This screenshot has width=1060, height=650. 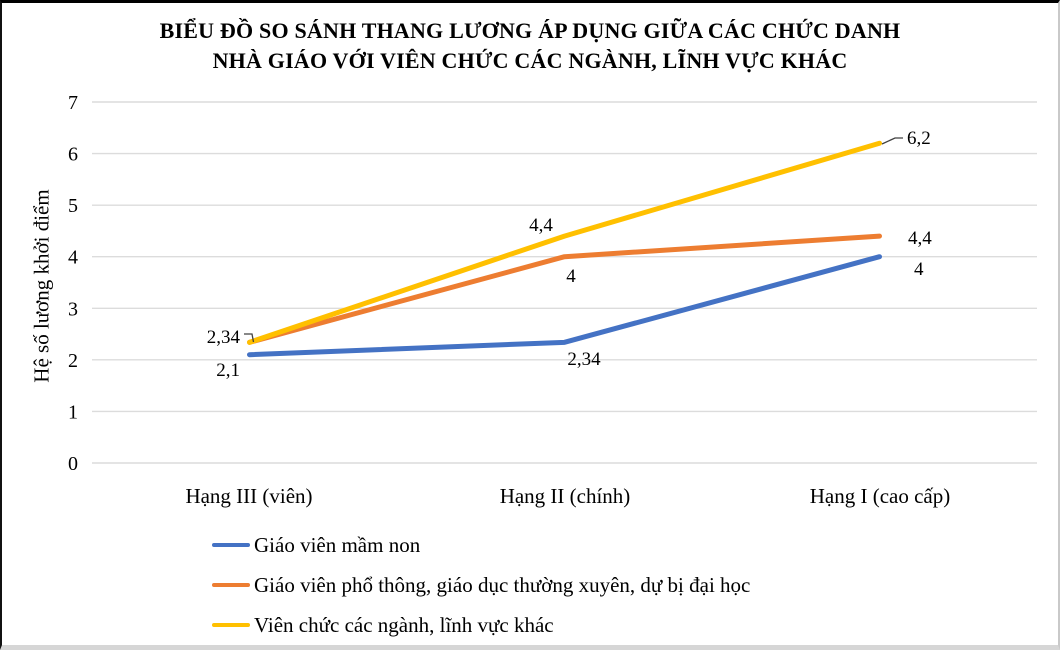 What do you see at coordinates (404, 624) in the screenshot?
I see `legend-label: Viên chức các ngành, lĩnh vực khác` at bounding box center [404, 624].